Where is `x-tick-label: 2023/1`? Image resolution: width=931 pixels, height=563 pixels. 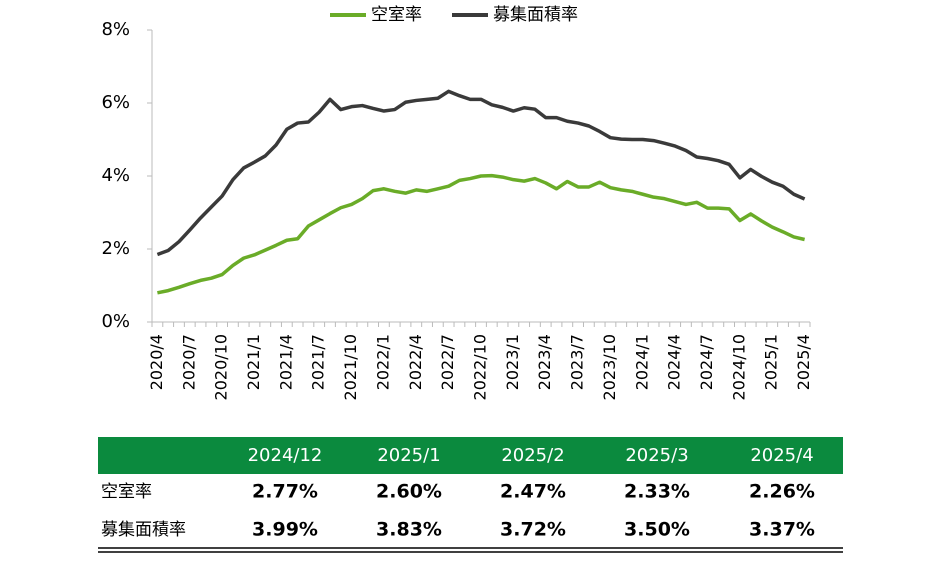
x-tick-label: 2023/1 is located at coordinates (512, 362).